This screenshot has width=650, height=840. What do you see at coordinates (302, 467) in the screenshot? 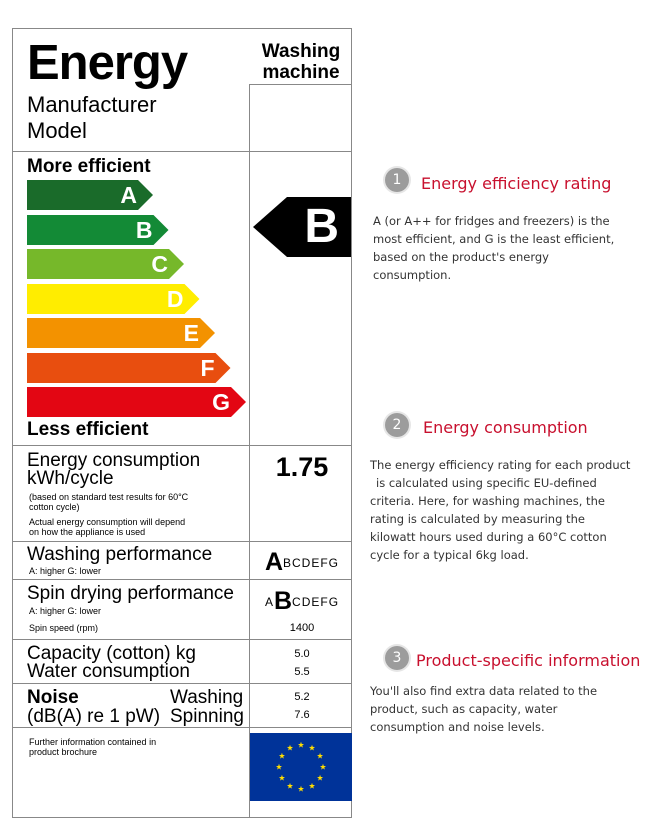
I see `consumption-value: 1.75` at bounding box center [302, 467].